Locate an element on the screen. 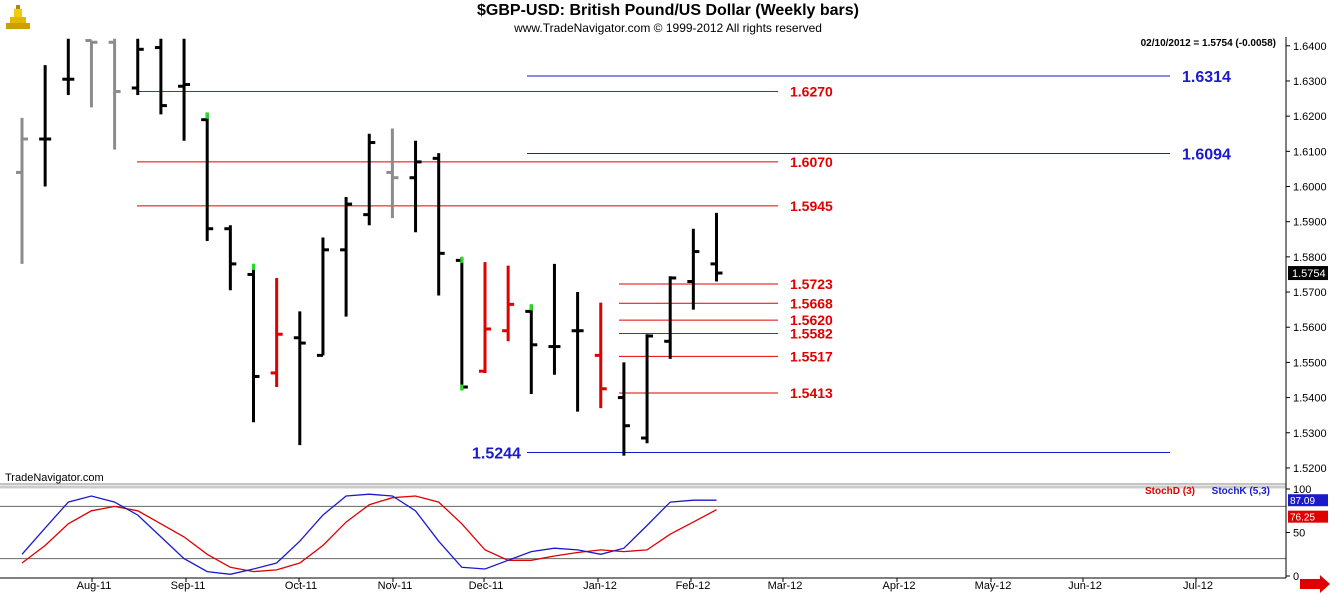  price-tick-label: 1.5700 is located at coordinates (1310, 293).